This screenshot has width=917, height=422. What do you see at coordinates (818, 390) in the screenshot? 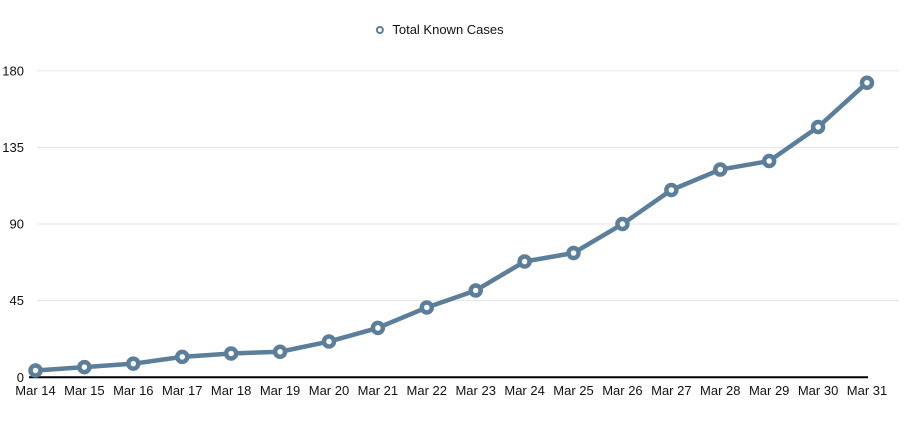
I see `x-axis-tick-label: Mar 30` at bounding box center [818, 390].